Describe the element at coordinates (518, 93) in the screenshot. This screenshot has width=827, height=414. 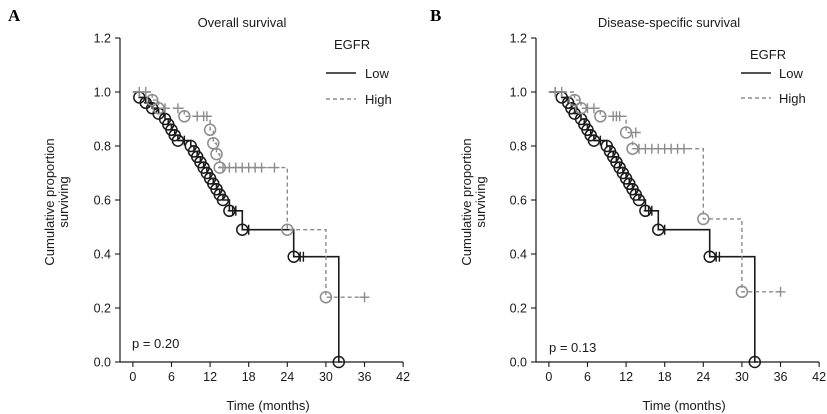
I see `panel-b-y-tick-label: 1.0` at that location.